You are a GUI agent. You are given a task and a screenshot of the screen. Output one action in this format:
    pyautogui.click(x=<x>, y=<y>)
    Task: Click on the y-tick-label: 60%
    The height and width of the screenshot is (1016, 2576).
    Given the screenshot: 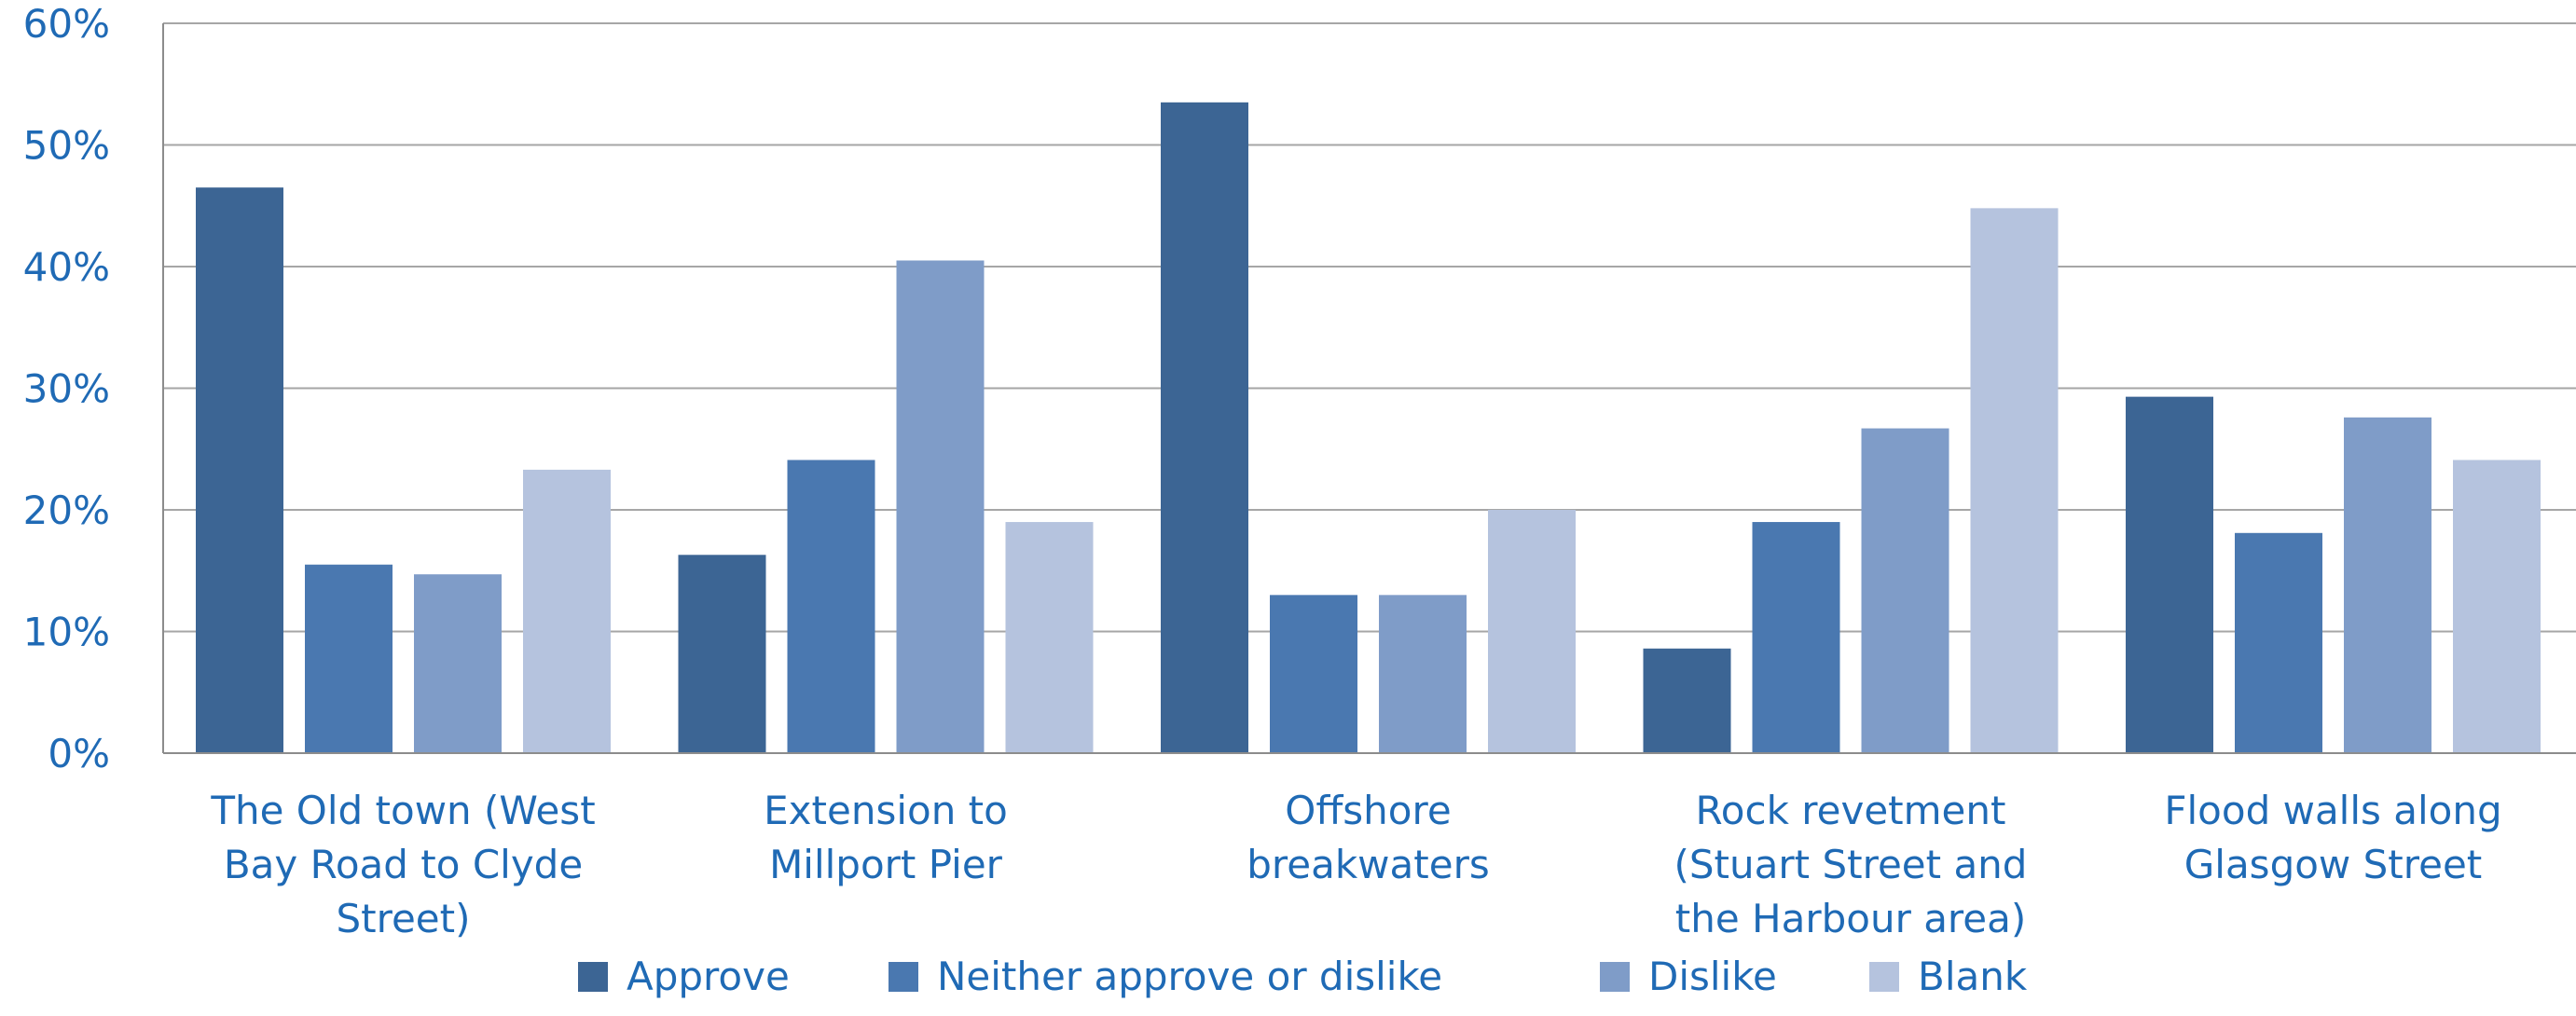 What is the action you would take?
    pyautogui.click(x=66, y=24)
    